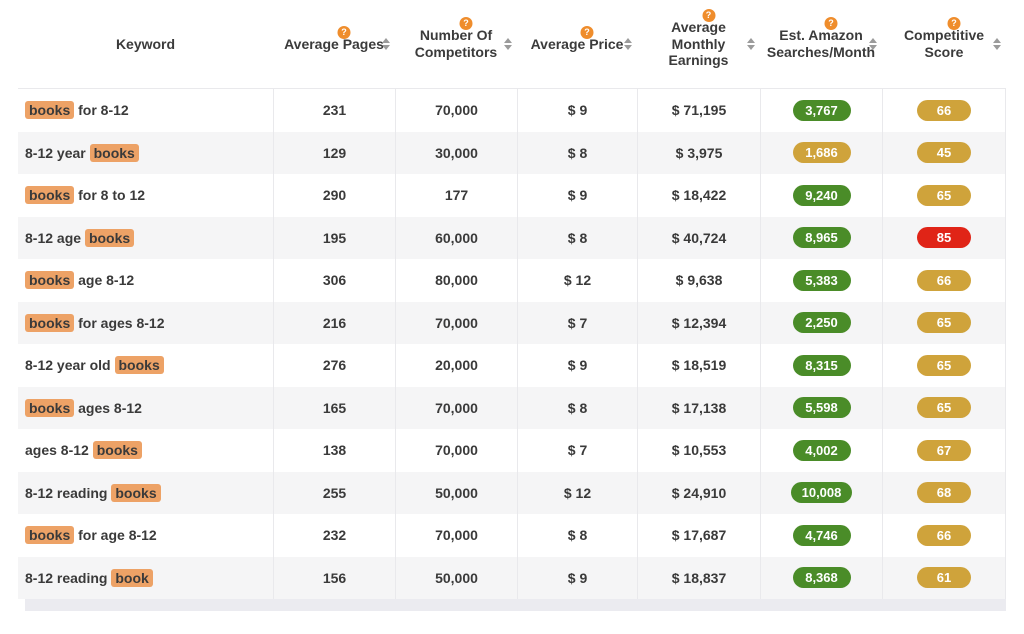 The image size is (1024, 634). Describe the element at coordinates (698, 152) in the screenshot. I see `monthly-earnings-cell: $ 3,975` at that location.